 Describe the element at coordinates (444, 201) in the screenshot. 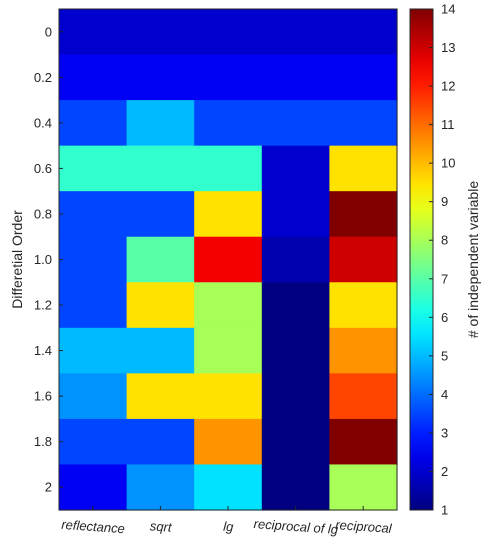

I see `colorbar-tick-label: 9` at that location.